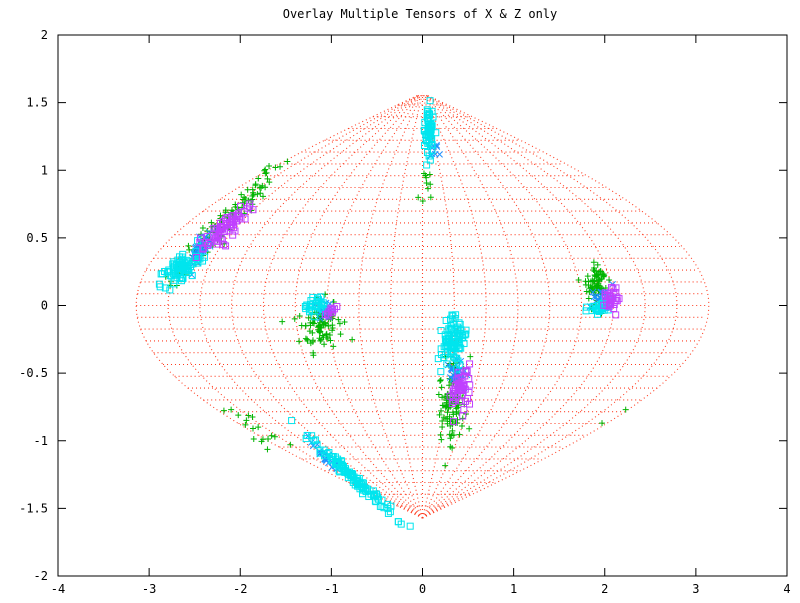 This screenshot has height=603, width=800. What do you see at coordinates (513, 589) in the screenshot?
I see `x-tick-label: 1` at bounding box center [513, 589].